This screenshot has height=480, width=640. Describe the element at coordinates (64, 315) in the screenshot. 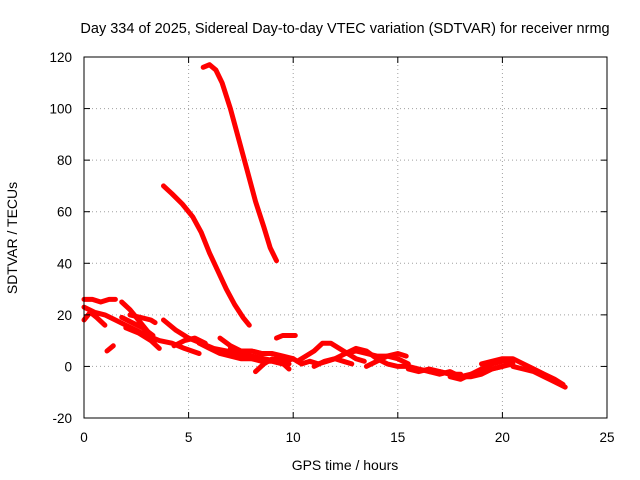

I see `y-tick-label: 20` at that location.